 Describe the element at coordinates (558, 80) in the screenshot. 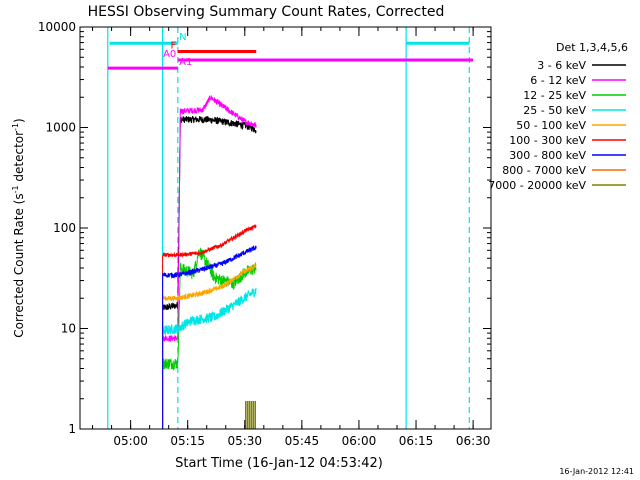

I see `legend-label: 6 - 12 keV` at that location.